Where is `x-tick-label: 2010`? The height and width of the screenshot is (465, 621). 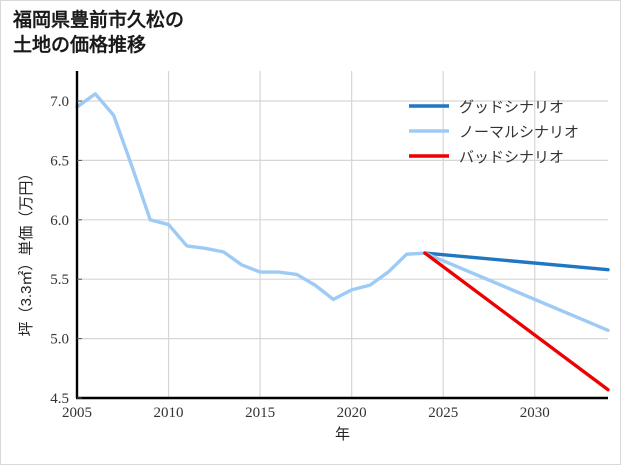
x-tick-label: 2010 is located at coordinates (169, 413).